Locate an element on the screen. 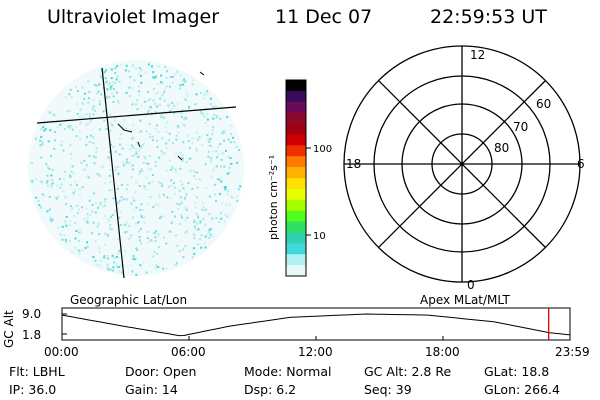 The image size is (600, 400). ip-info: IP: 36.0 is located at coordinates (33, 389).